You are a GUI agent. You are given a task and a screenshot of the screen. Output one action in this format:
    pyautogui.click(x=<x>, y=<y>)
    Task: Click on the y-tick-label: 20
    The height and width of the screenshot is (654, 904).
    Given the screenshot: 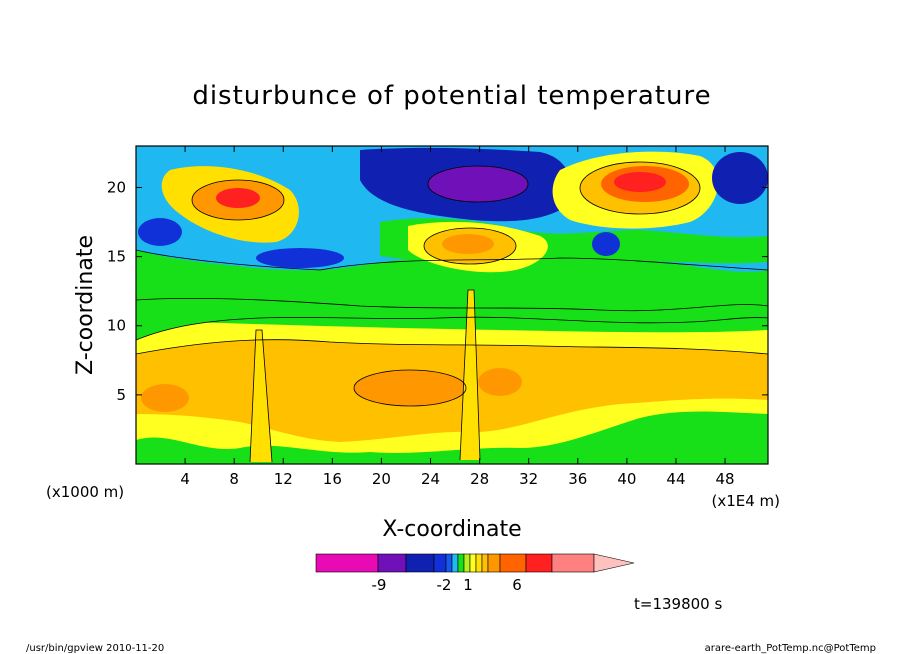 What is the action you would take?
    pyautogui.click(x=116, y=187)
    